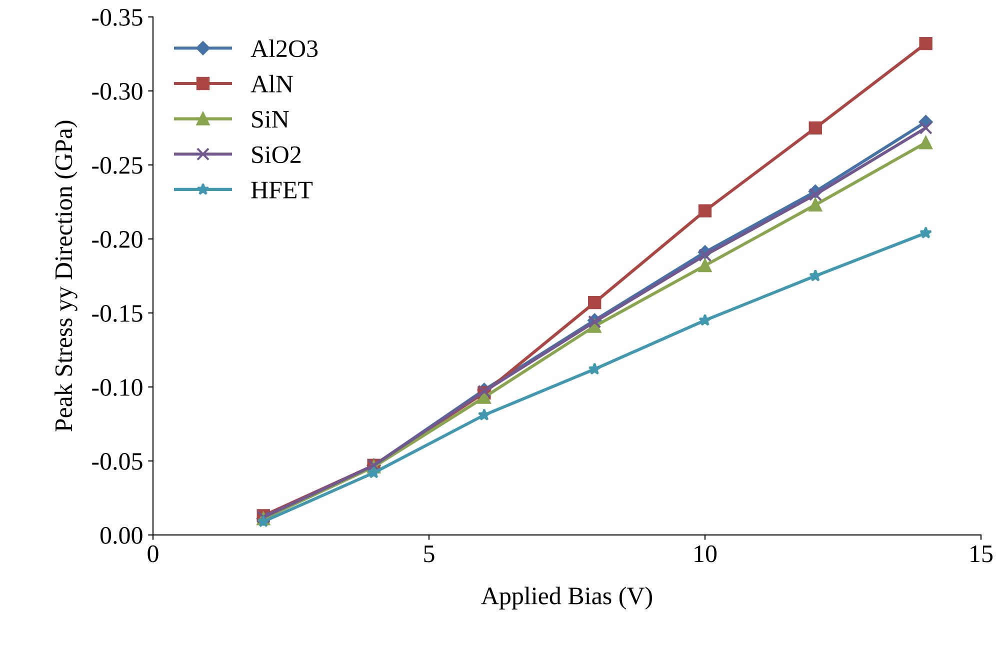 Image resolution: width=1000 pixels, height=650 pixels. Describe the element at coordinates (117, 17) in the screenshot. I see `y-tick-label: -0.35` at that location.